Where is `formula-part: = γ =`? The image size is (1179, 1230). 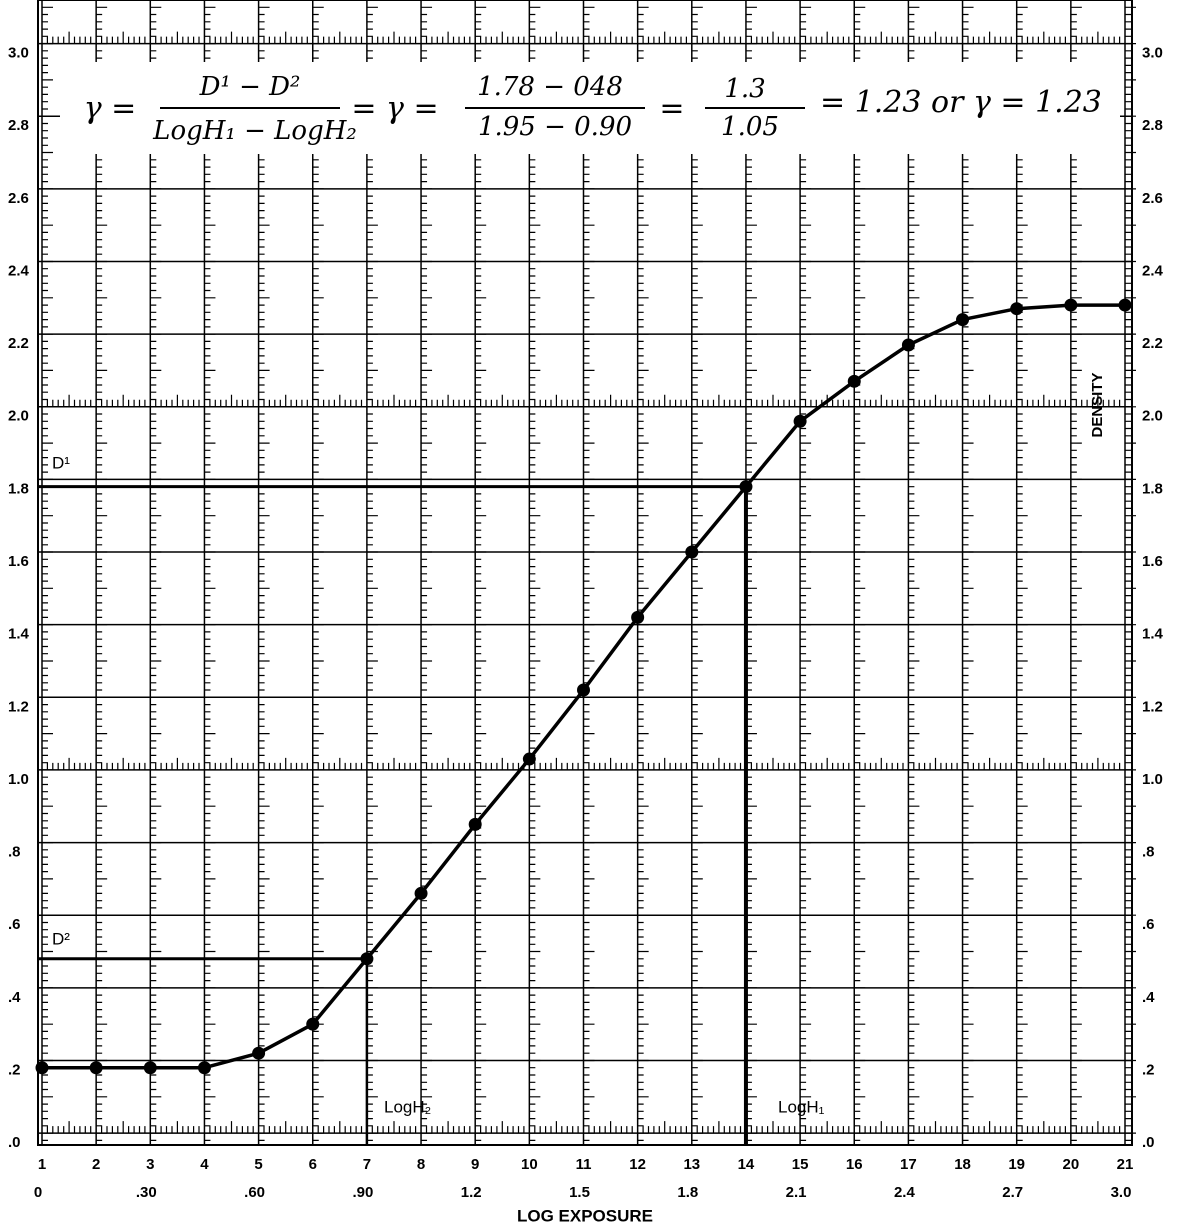
formula-part: = γ = is located at coordinates (394, 108).